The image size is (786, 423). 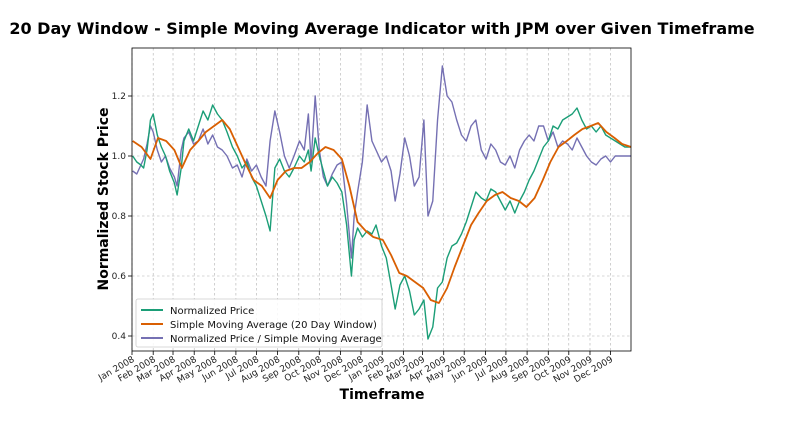 I want to click on y-tick-label: 0.8, so click(x=119, y=217).